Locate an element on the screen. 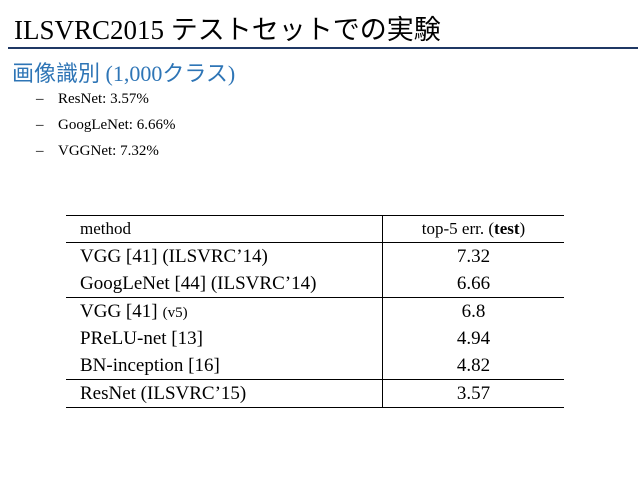 The height and width of the screenshot is (479, 638). method-name: VGG [41] is located at coordinates (119, 311).